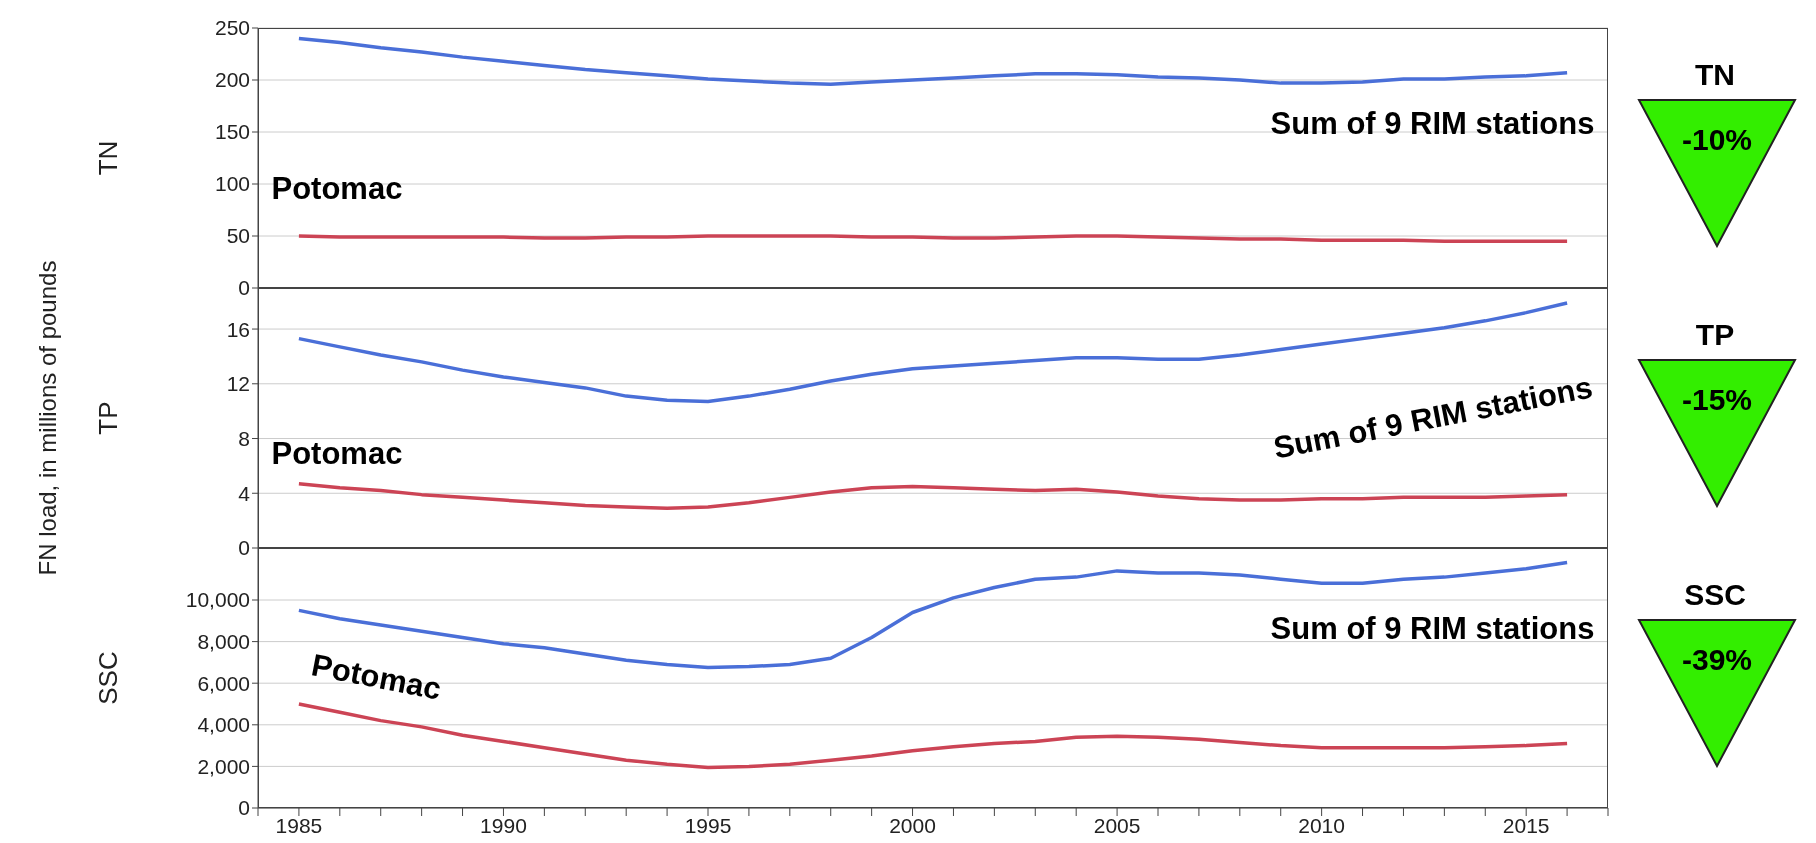  I want to click on x-tick-label: 2005, so click(1117, 825).